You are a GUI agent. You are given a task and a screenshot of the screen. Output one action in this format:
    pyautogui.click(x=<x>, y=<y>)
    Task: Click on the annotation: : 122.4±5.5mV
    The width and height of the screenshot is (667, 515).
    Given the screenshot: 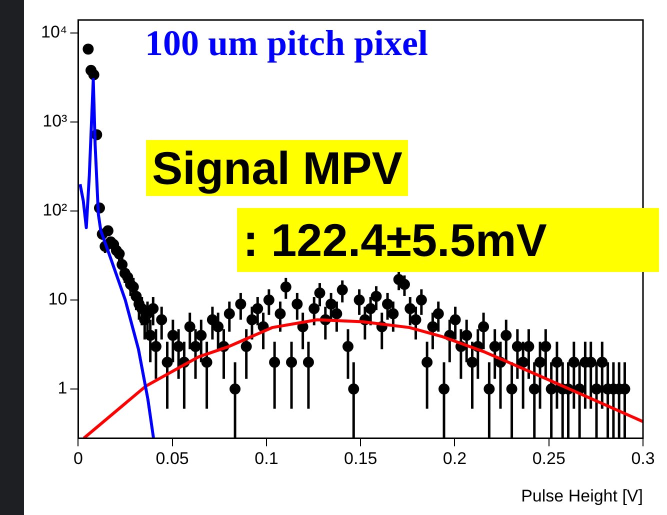 What is the action you would take?
    pyautogui.click(x=448, y=240)
    